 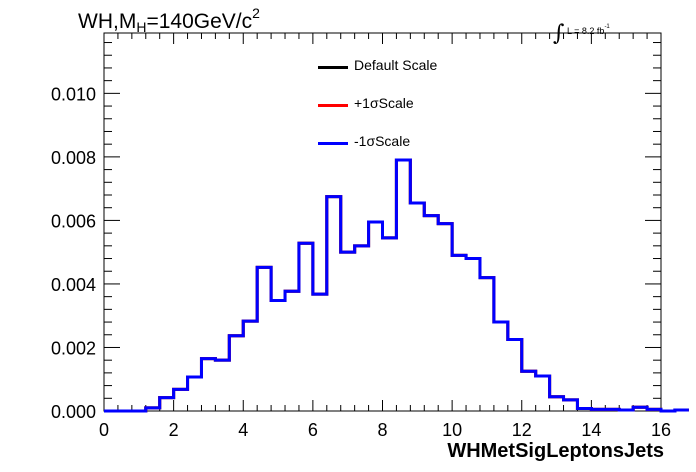 I want to click on legend-item-plus: +1σScale, so click(x=398, y=114).